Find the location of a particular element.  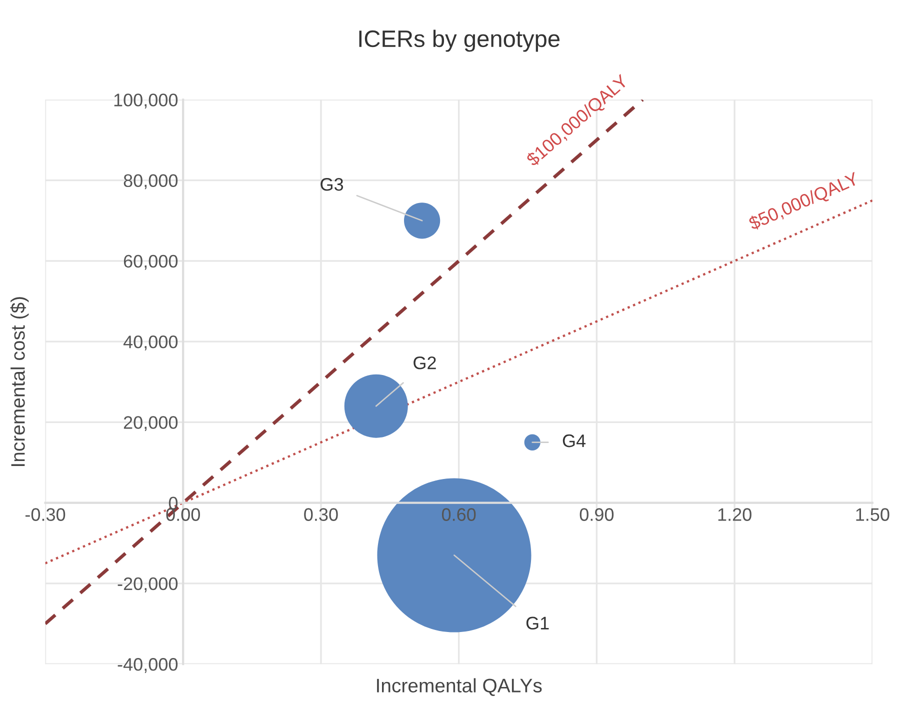

annotation: G3 is located at coordinates (332, 184).